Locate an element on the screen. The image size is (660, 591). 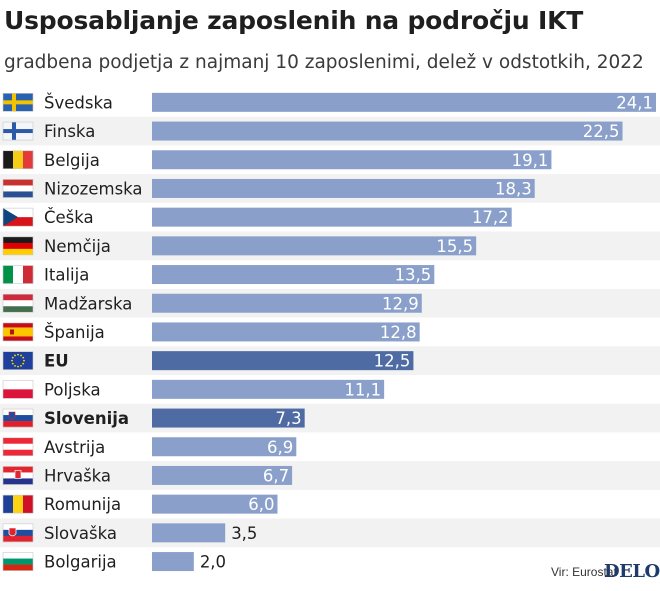
category-label-nizozemska: Nizozemska is located at coordinates (93, 188).